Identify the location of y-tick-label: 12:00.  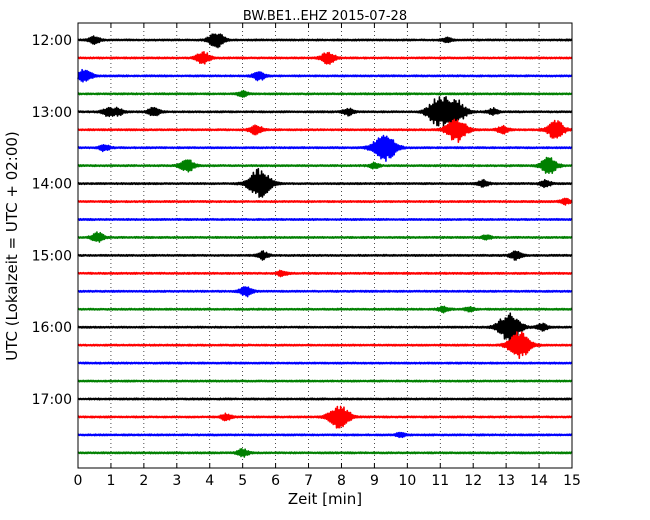
(52, 41).